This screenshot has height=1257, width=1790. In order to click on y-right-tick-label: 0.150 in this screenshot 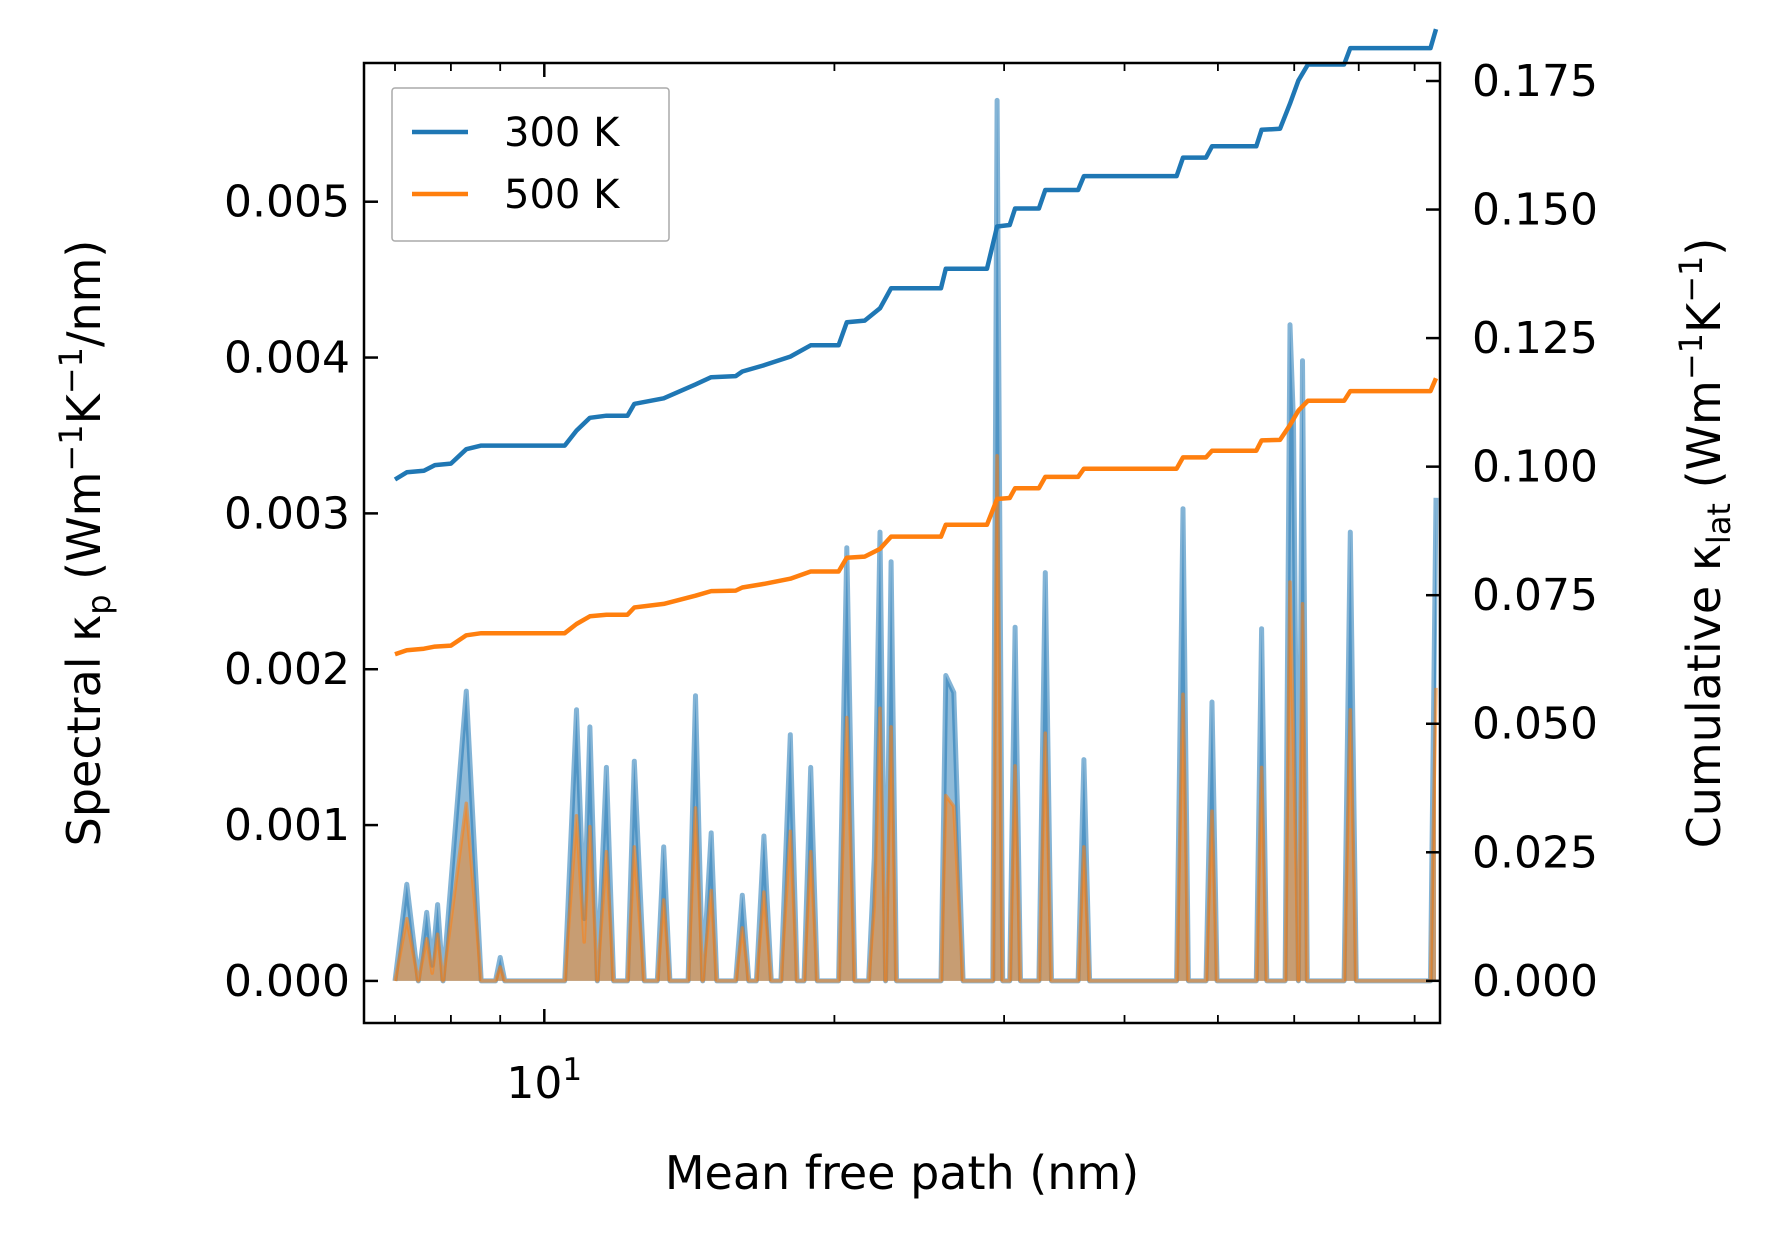, I will do `click(1535, 210)`.